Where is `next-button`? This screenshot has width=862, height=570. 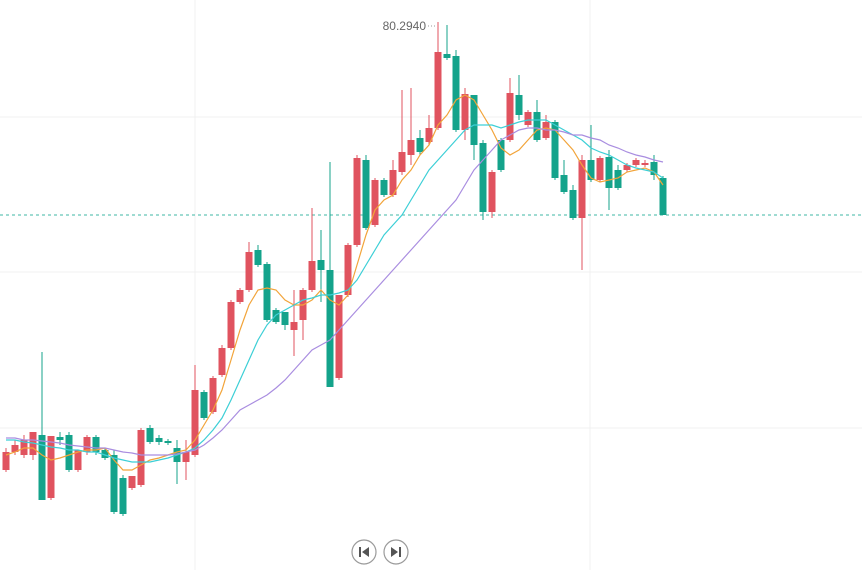
next-button is located at coordinates (396, 552).